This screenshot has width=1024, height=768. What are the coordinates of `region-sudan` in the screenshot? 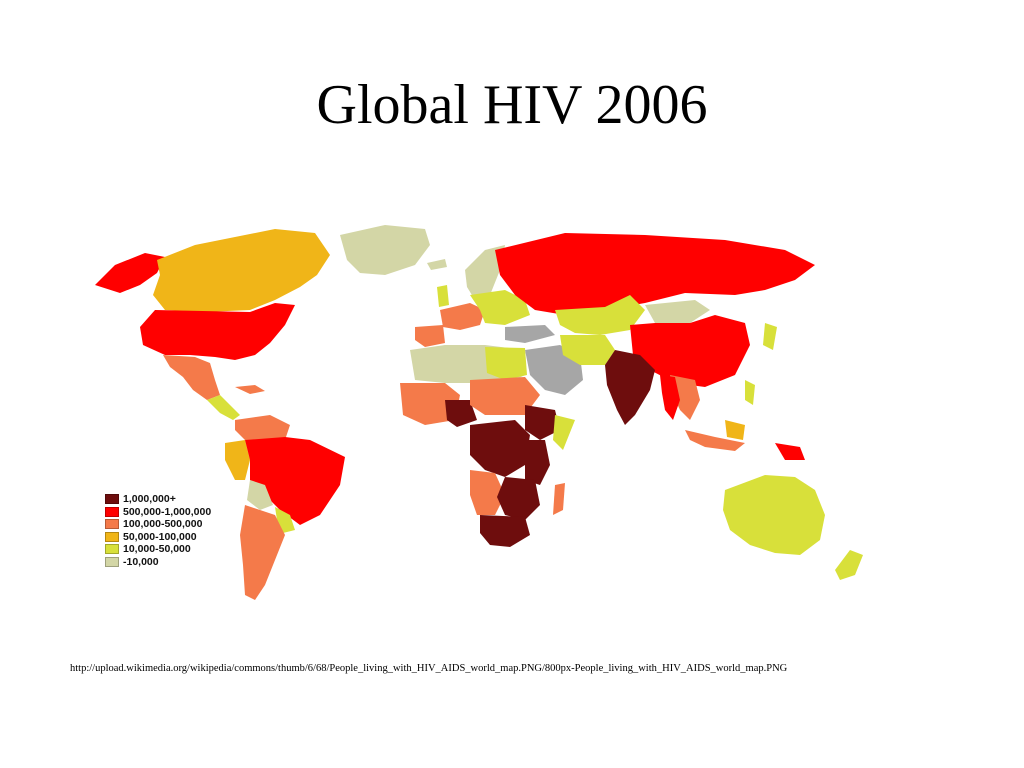 It's located at (505, 396).